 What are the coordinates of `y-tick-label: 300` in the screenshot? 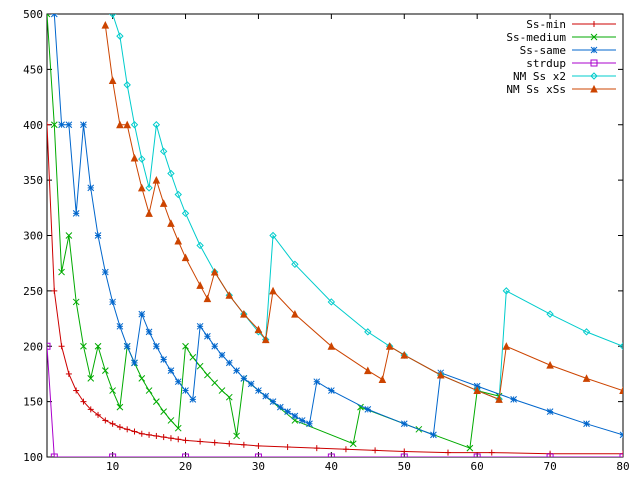 It's located at (33, 236).